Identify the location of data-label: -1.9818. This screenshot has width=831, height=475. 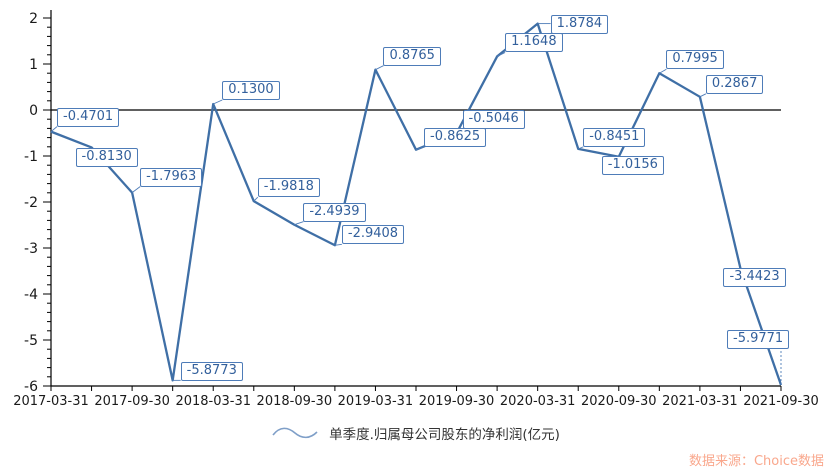
(288, 188).